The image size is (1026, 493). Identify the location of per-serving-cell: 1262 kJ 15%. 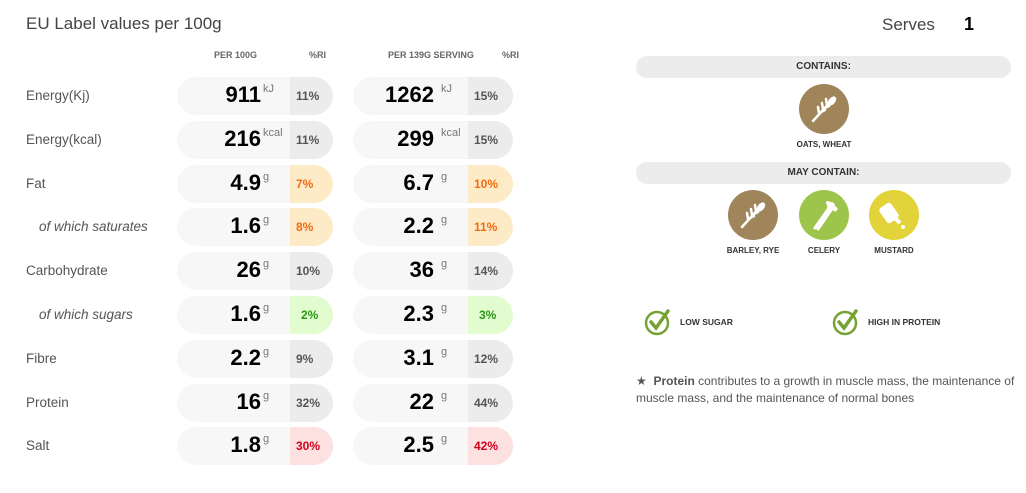
(433, 96).